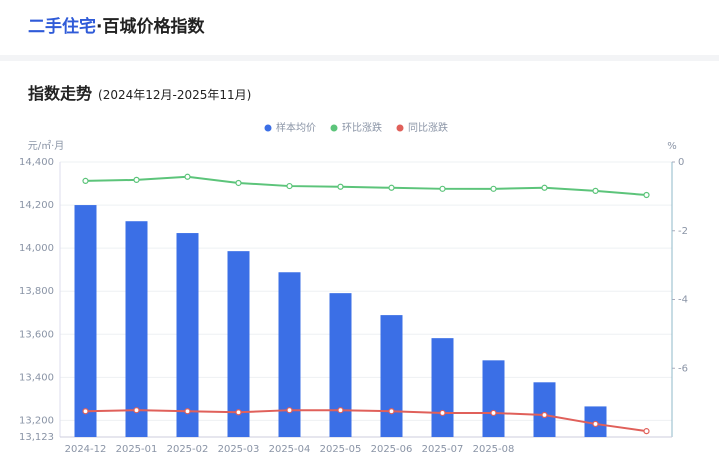 This screenshot has width=719, height=468. I want to click on section-title: 指数走势 (2024年12月-2025年11月), so click(139, 92).